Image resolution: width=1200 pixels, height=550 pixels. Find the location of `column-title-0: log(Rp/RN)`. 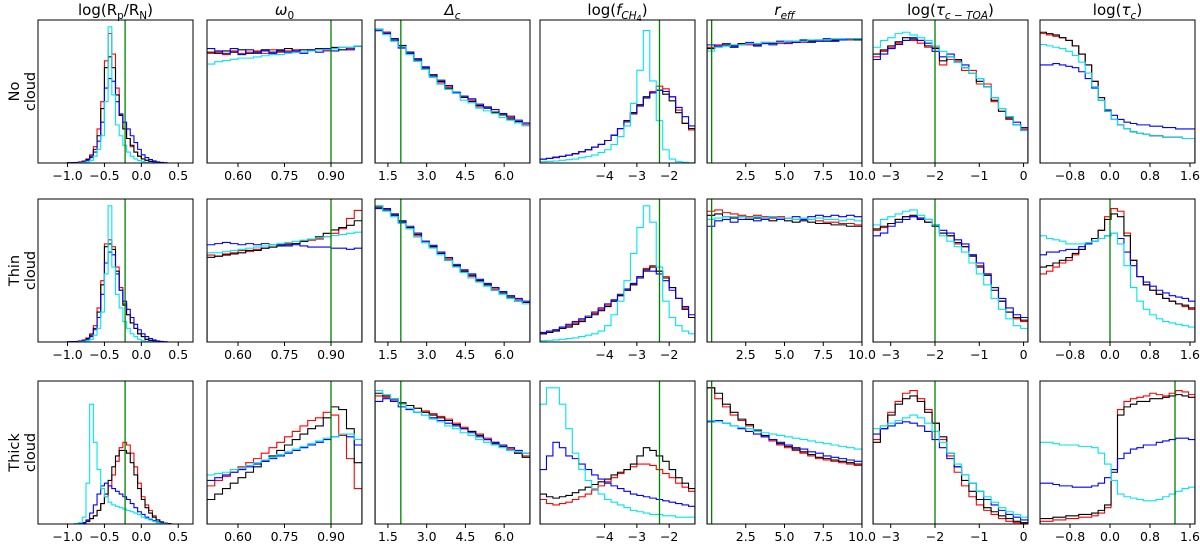

column-title-0: log(Rp/RN) is located at coordinates (115, 11).